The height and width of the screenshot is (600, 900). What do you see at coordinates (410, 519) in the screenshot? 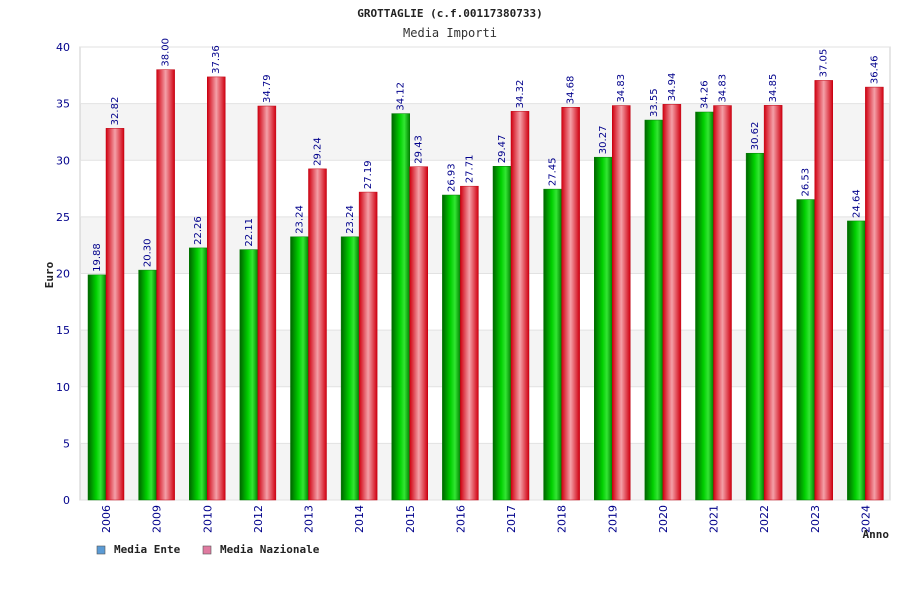
I see `x-tick-label: 2015` at bounding box center [410, 519].